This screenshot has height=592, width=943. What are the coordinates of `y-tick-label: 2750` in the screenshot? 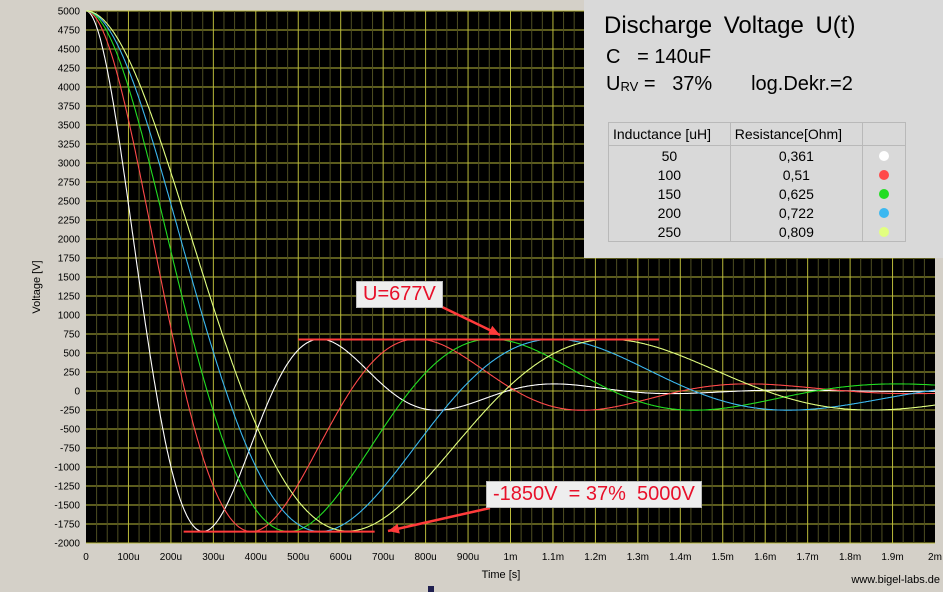 It's located at (69, 183).